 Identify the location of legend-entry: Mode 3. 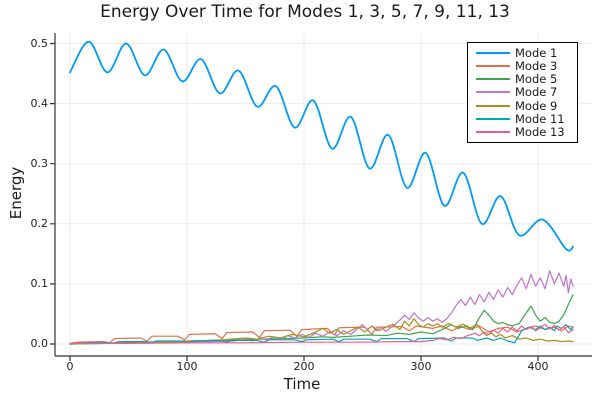
(522, 65).